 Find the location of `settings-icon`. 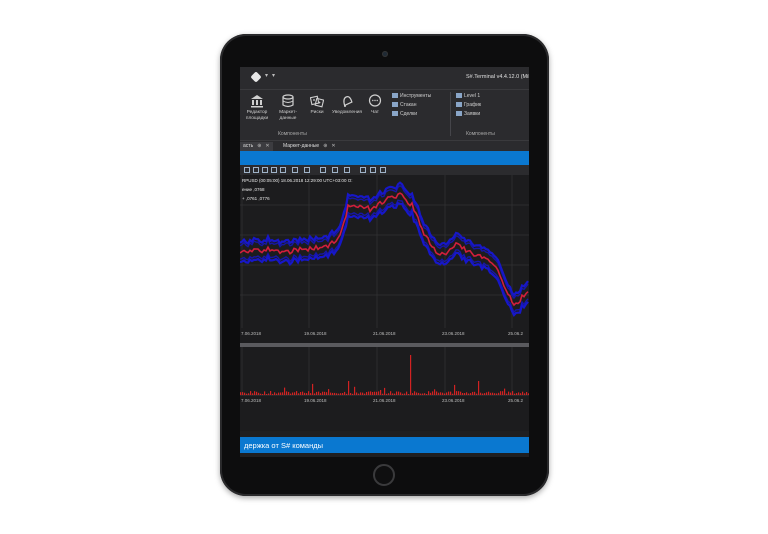

settings-icon is located at coordinates (383, 170).